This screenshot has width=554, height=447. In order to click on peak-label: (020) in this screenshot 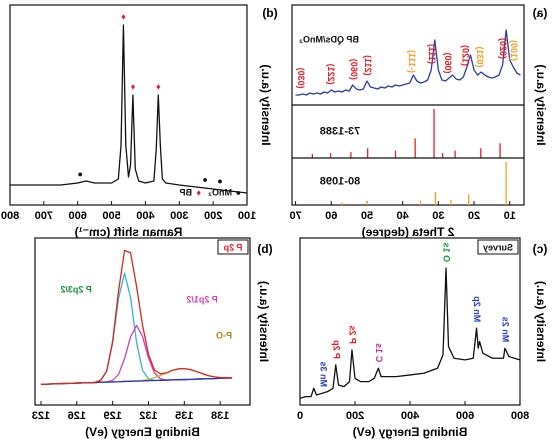, I will do `click(503, 48)`.